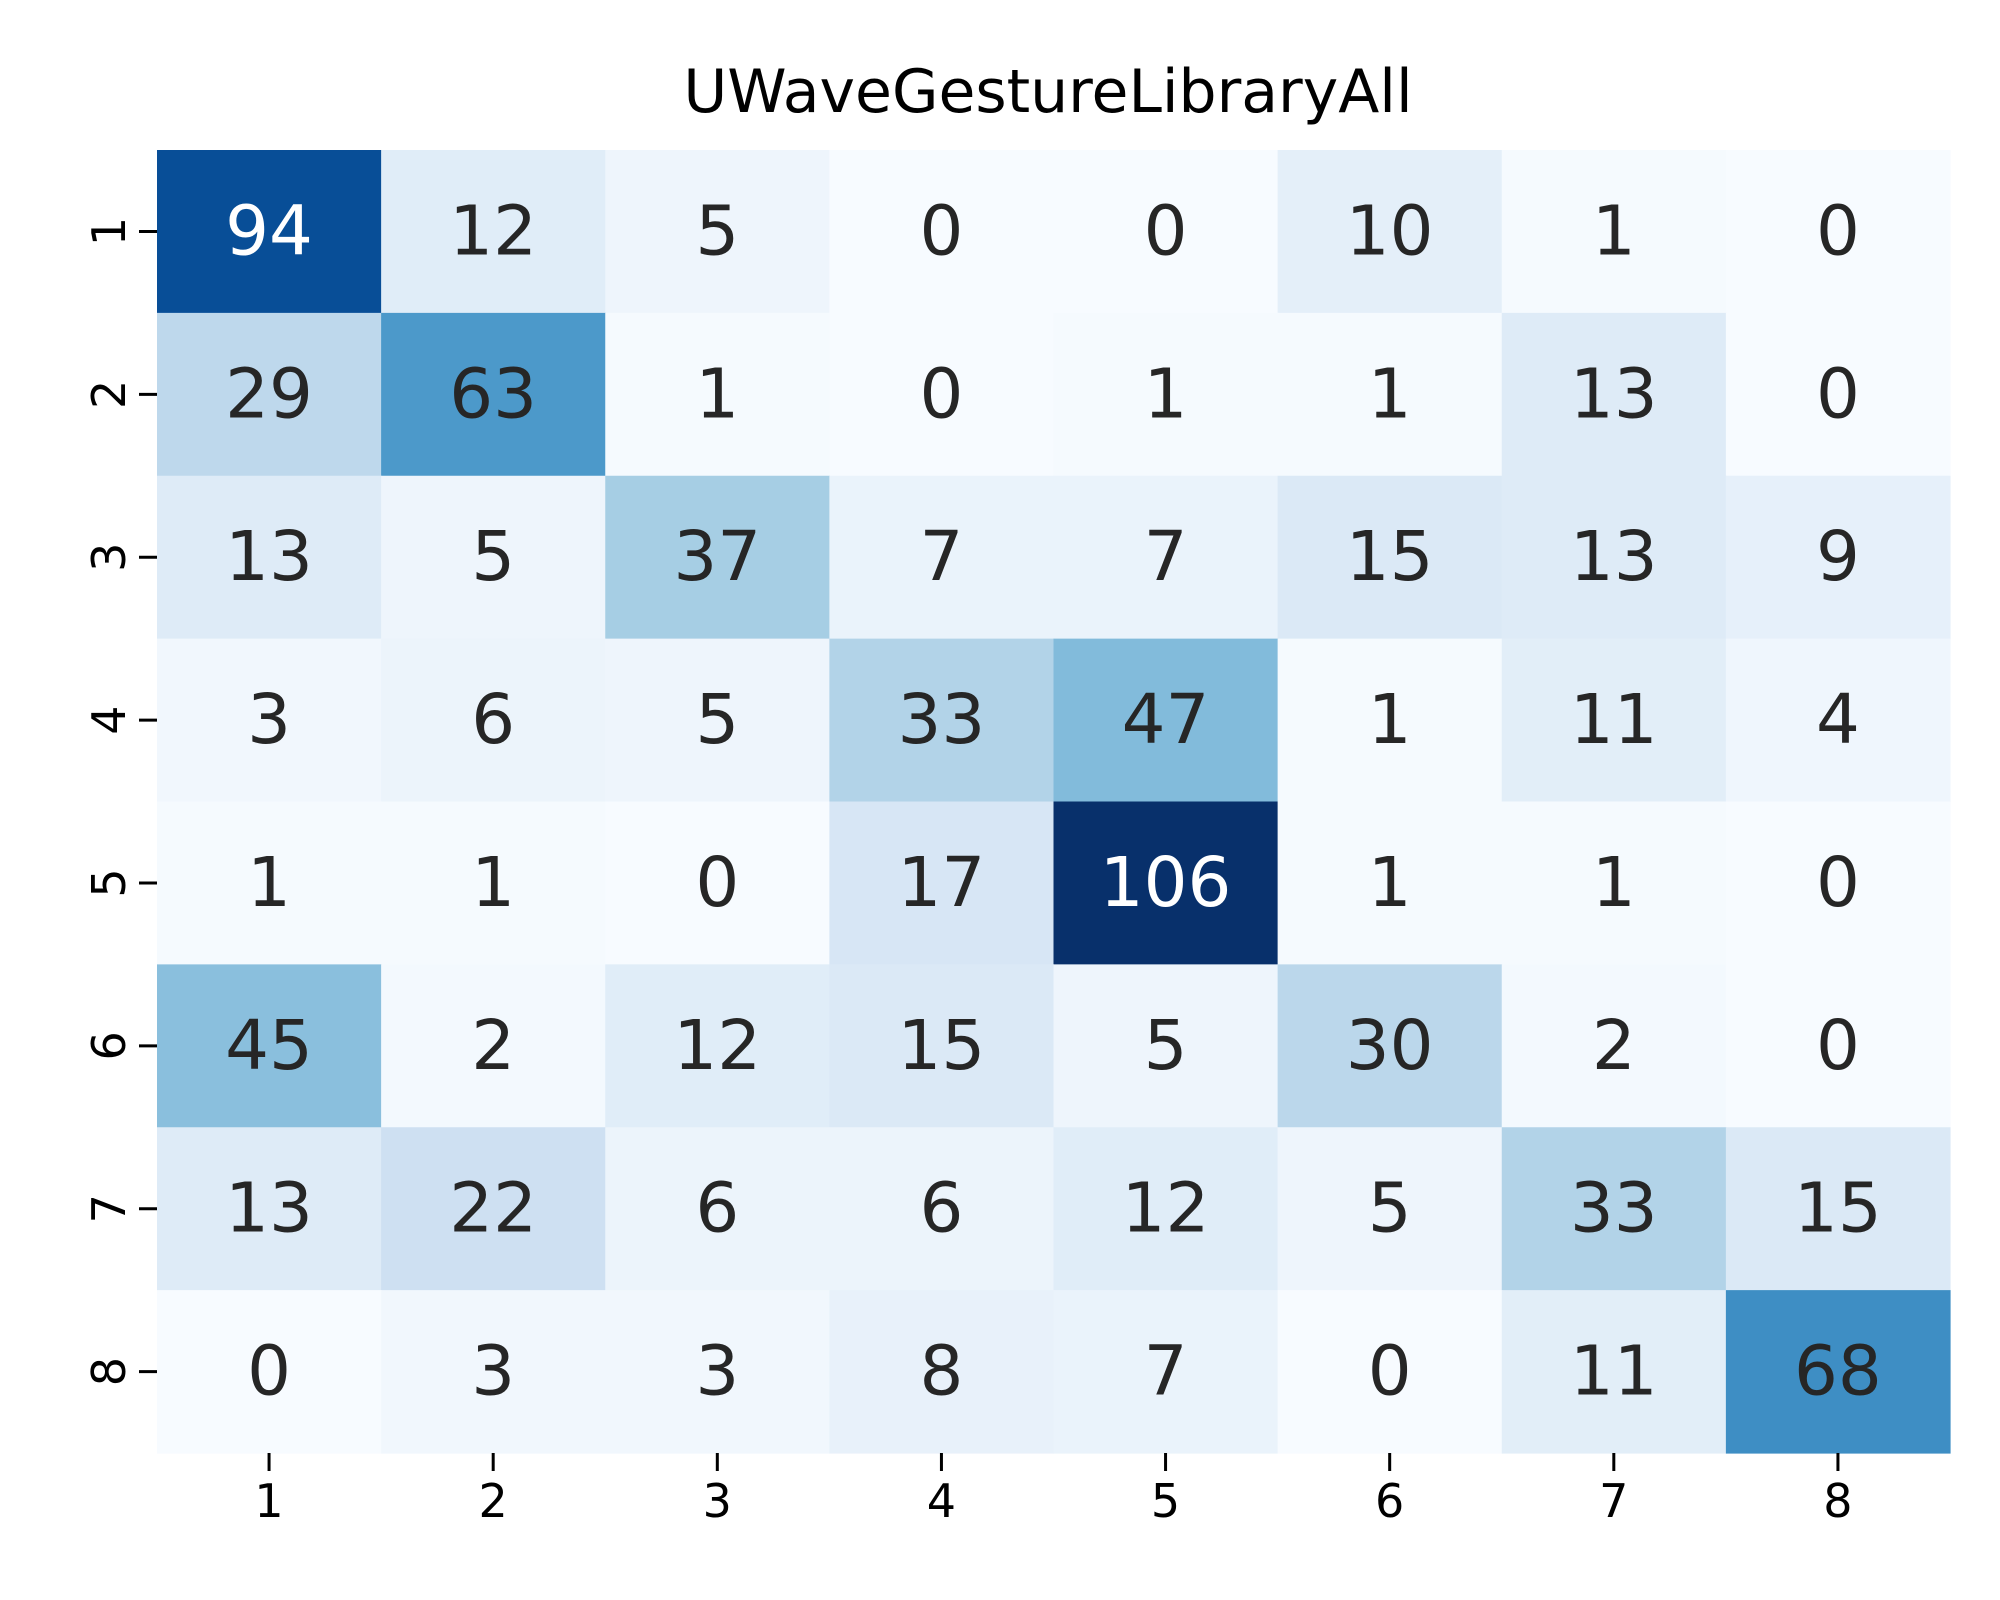 The image size is (2000, 1600). What do you see at coordinates (1613, 1501) in the screenshot?
I see `x-tick-label-7: 7` at bounding box center [1613, 1501].